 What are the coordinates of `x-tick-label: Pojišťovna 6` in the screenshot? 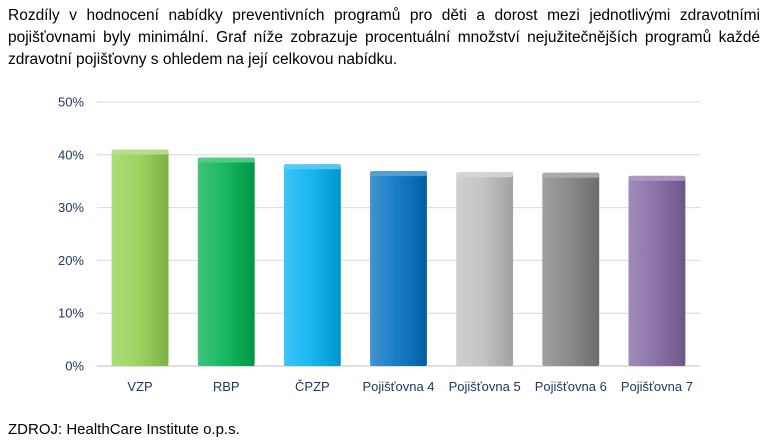 It's located at (571, 386).